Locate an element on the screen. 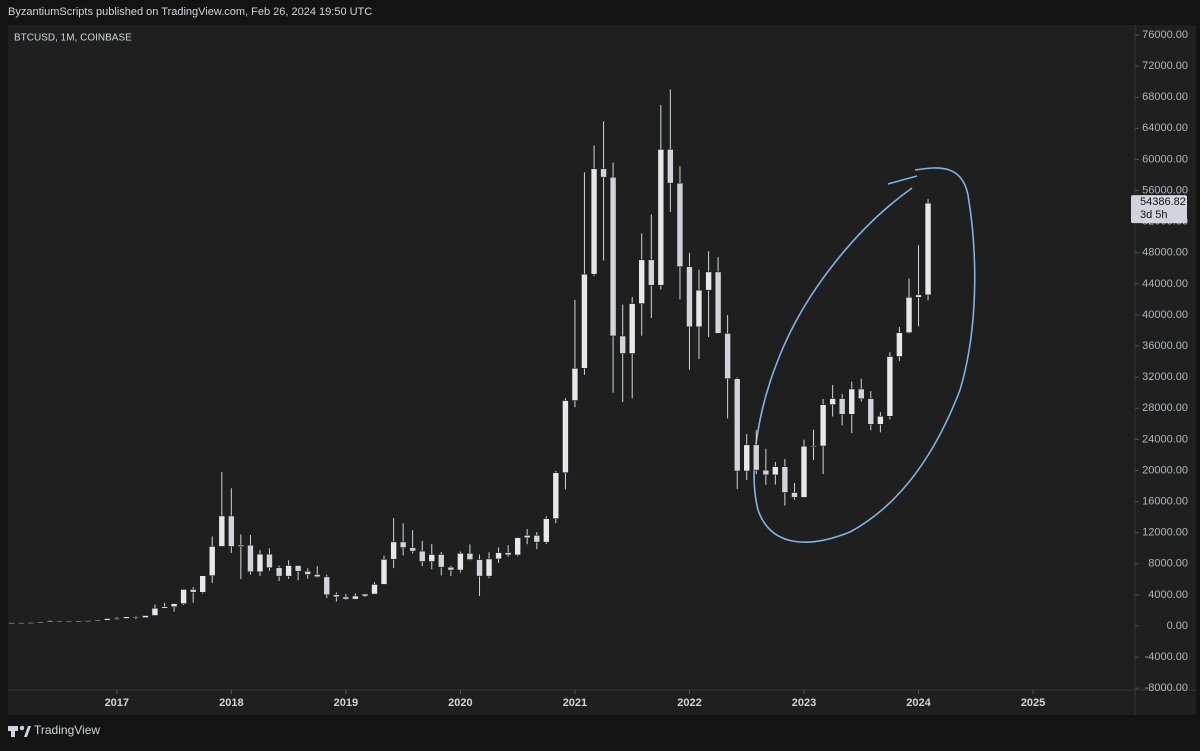 The height and width of the screenshot is (751, 1200). y-tick-label: 32000.00 is located at coordinates (1165, 377).